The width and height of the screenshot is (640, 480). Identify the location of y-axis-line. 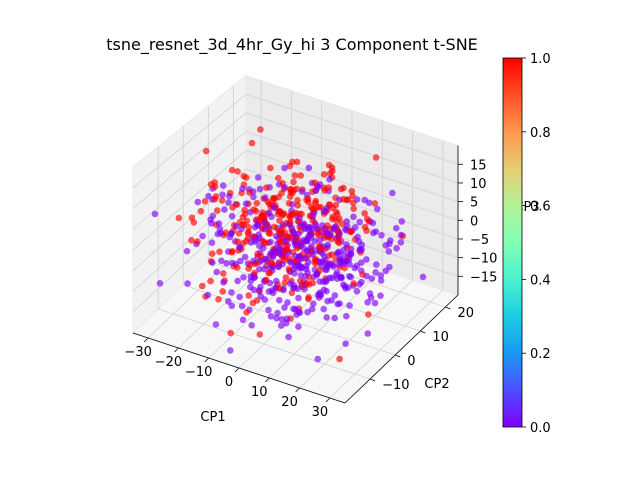
(401, 349).